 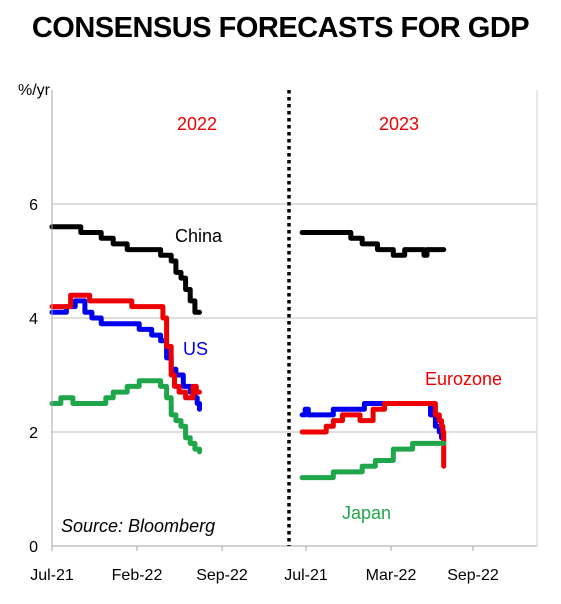 I want to click on x-tick-label: Mar-22, so click(x=391, y=575).